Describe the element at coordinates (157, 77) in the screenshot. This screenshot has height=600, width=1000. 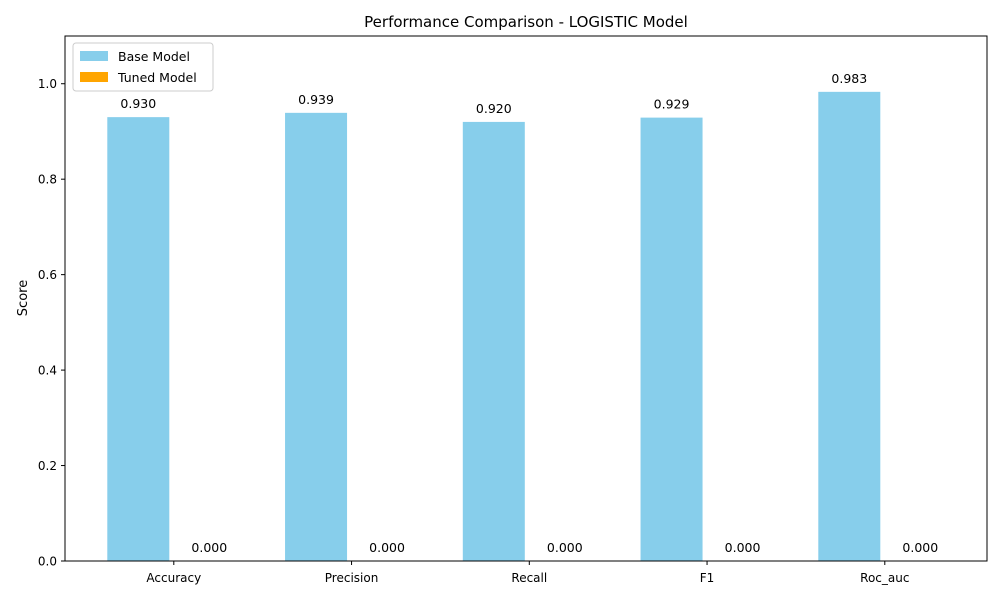
I see `legend-label: Tuned Model` at that location.